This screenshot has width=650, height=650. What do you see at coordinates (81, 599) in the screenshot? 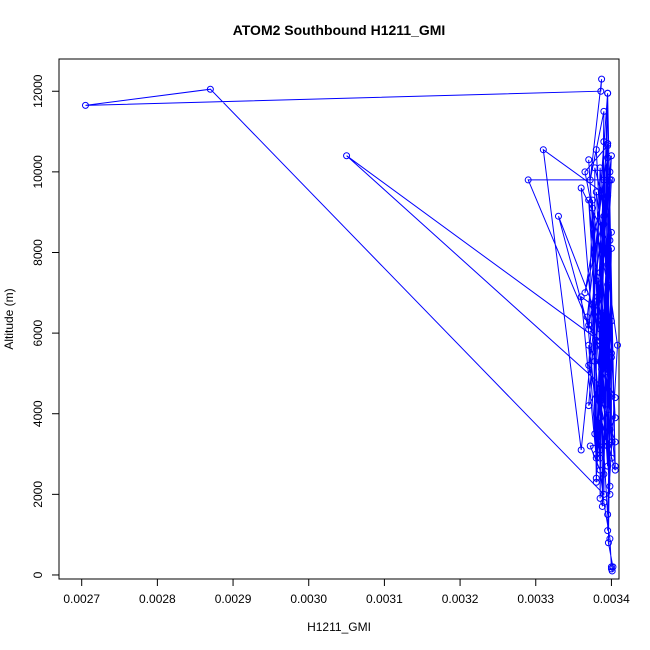
I see `x-tick-label: 0.0027` at bounding box center [81, 599].